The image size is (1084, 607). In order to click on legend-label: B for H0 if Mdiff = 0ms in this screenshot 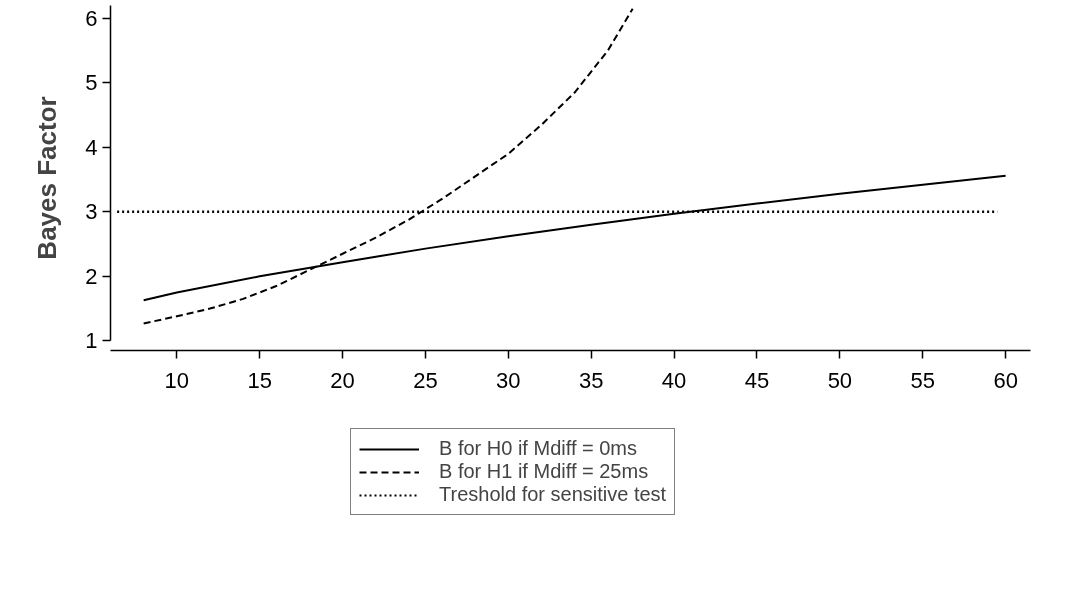, I will do `click(538, 448)`.